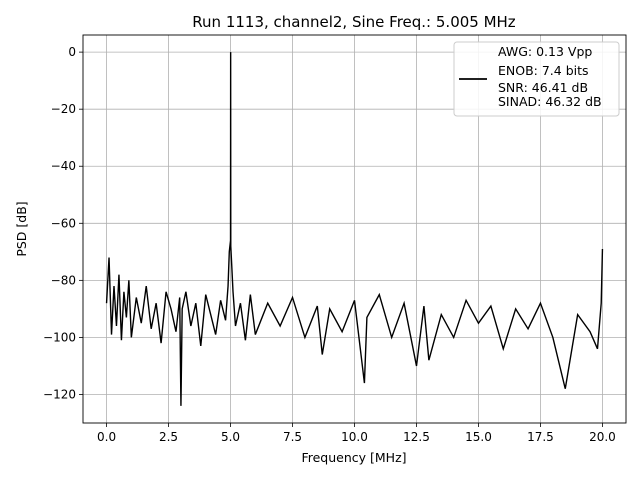  What do you see at coordinates (545, 51) in the screenshot?
I see `legend-text-awg: AWG: 0.13 Vpp` at bounding box center [545, 51].